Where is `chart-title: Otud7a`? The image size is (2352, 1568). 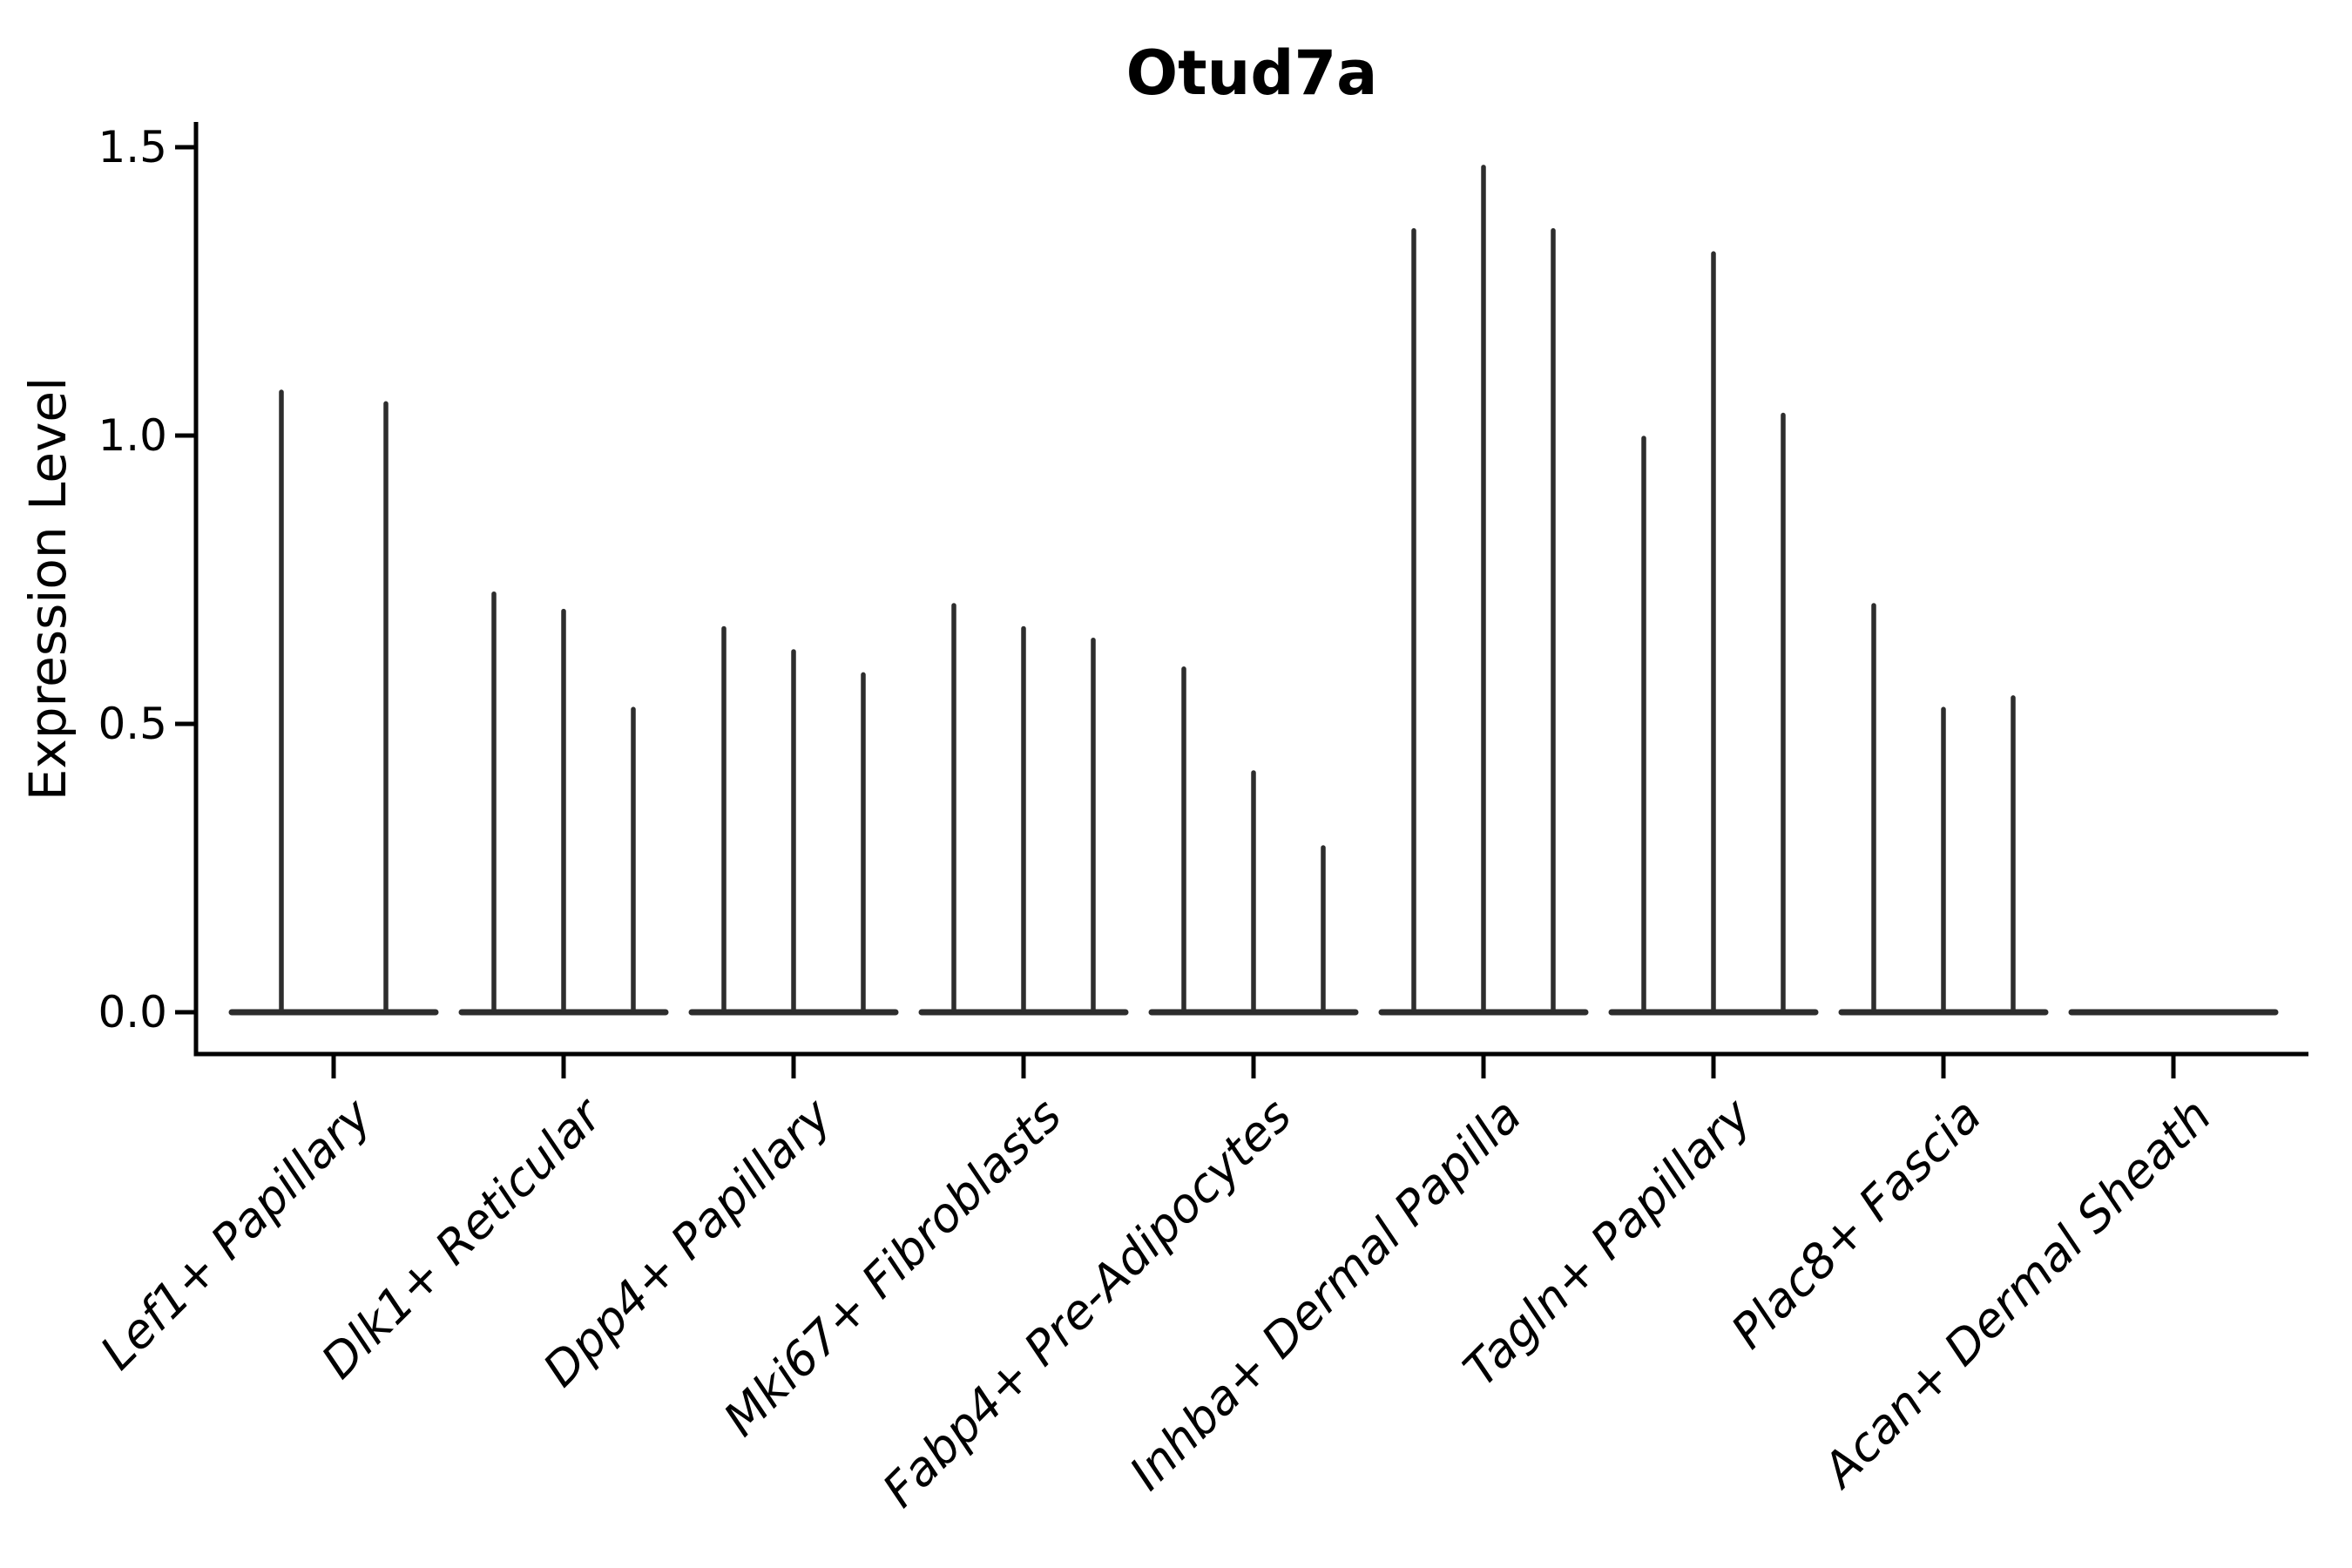 chart-title: Otud7a is located at coordinates (1252, 73).